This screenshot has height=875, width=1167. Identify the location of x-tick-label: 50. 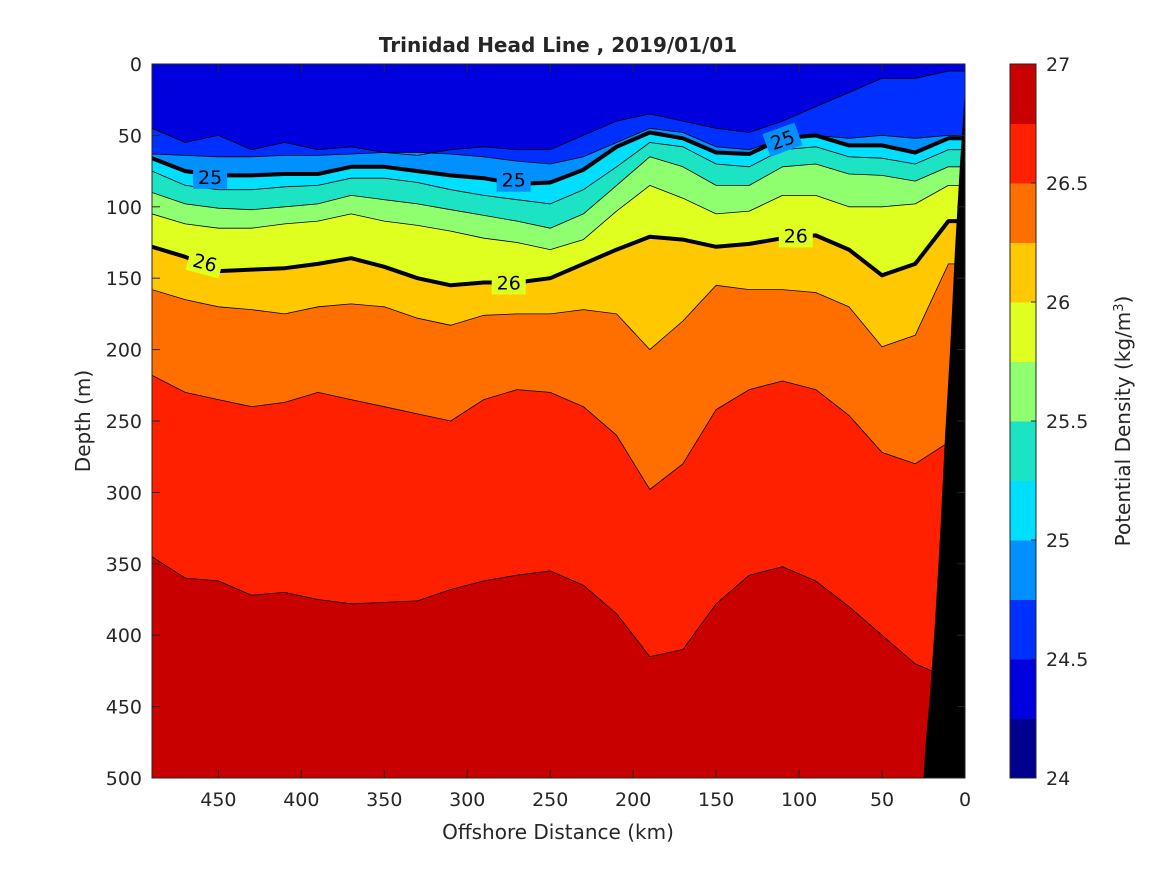
(882, 800).